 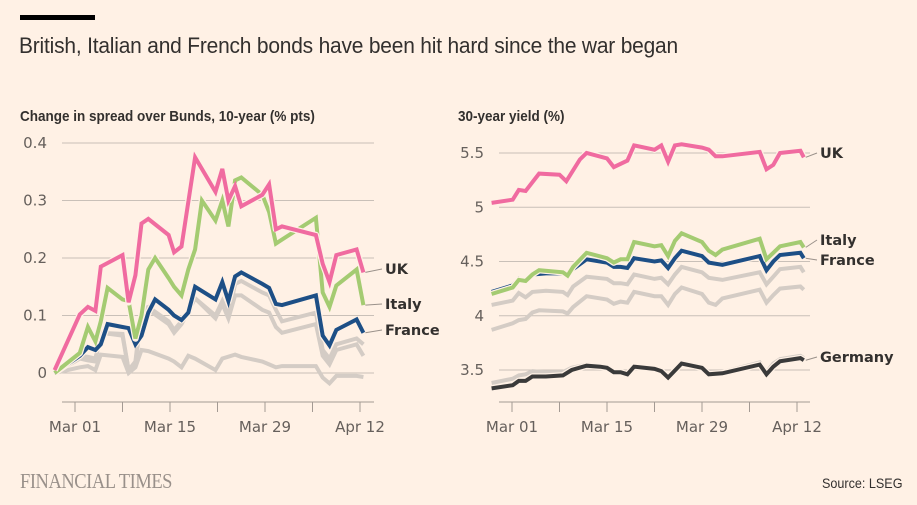 I want to click on y-tick-label: 4, so click(x=479, y=316).